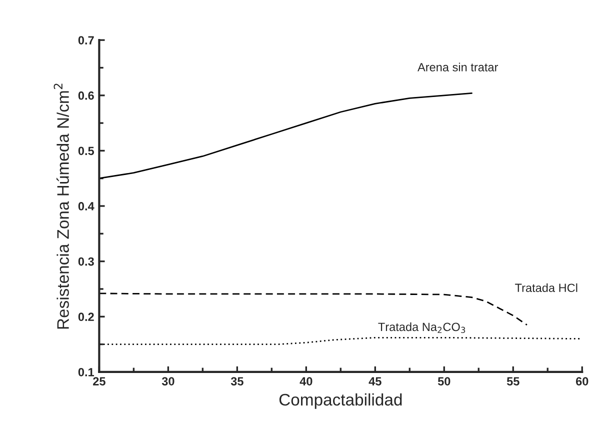 This screenshot has width=594, height=431. I want to click on y-tick-label: 0.2, so click(86, 317).